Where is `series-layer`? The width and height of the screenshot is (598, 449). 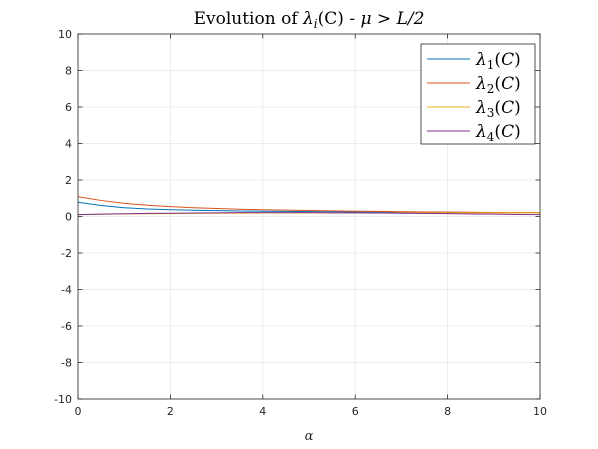 series-layer is located at coordinates (309, 206).